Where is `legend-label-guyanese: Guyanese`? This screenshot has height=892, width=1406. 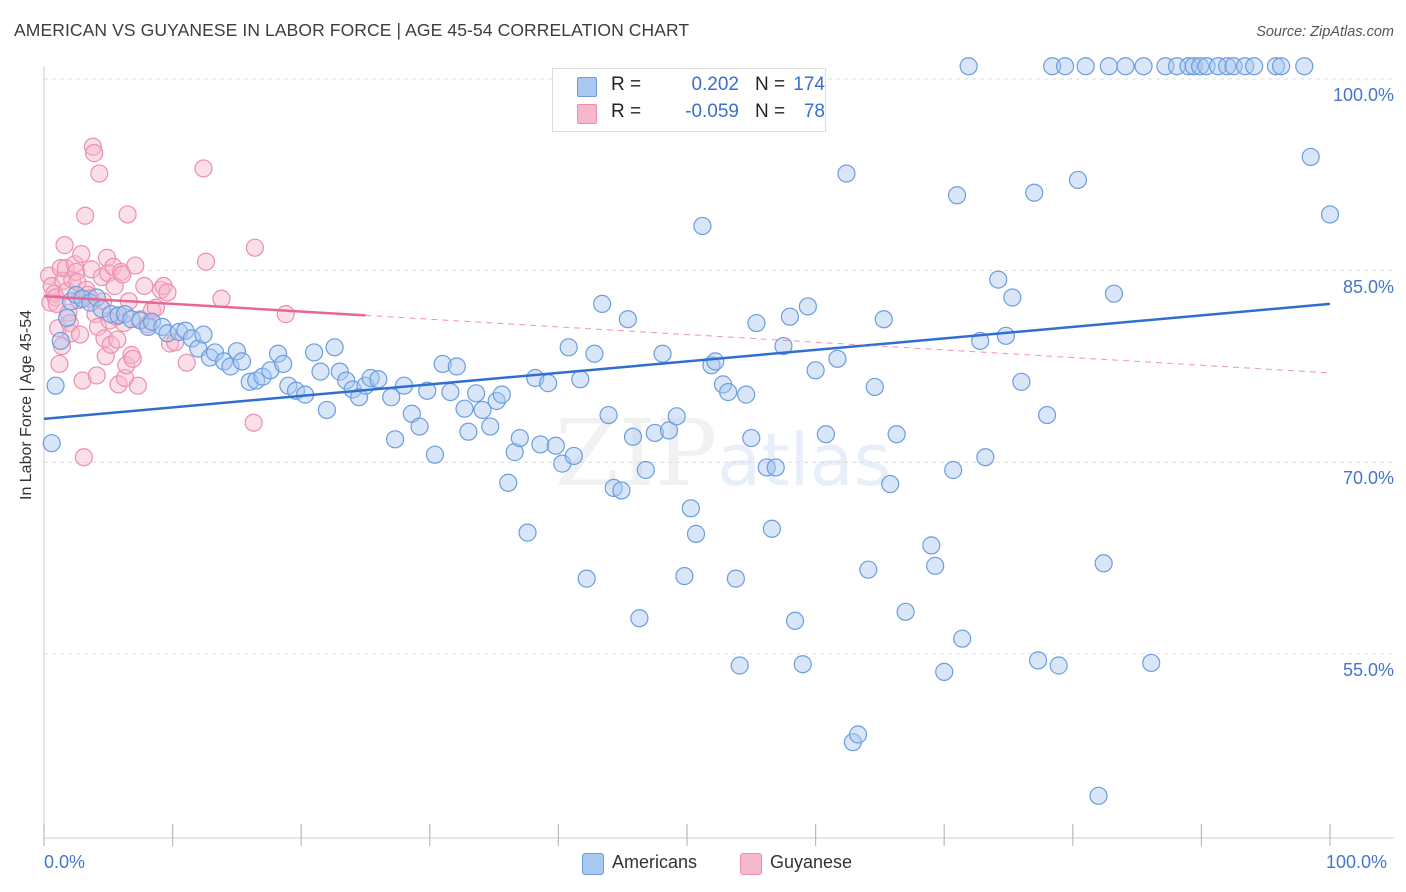
legend-label-guyanese: Guyanese is located at coordinates (811, 862).